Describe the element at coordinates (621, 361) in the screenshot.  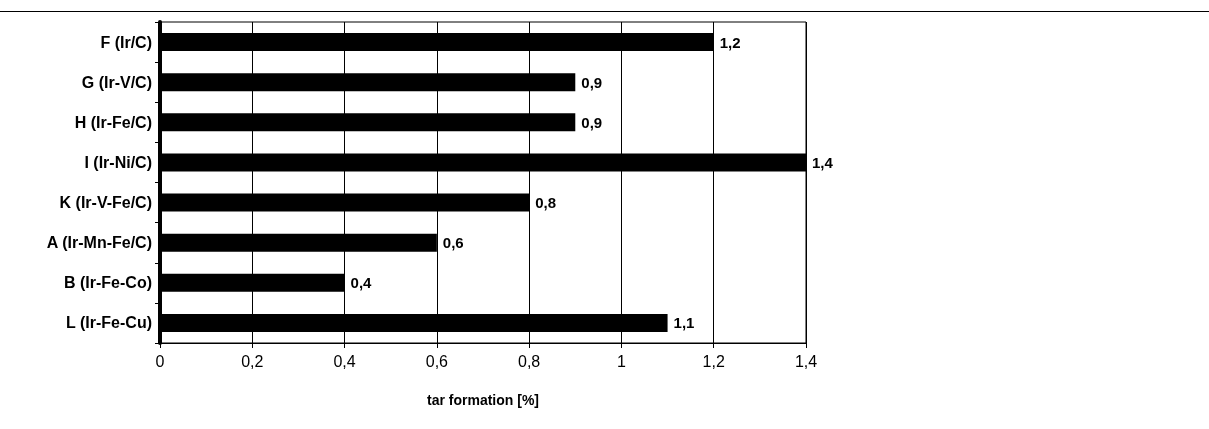
I see `x-tick-label: 1` at that location.